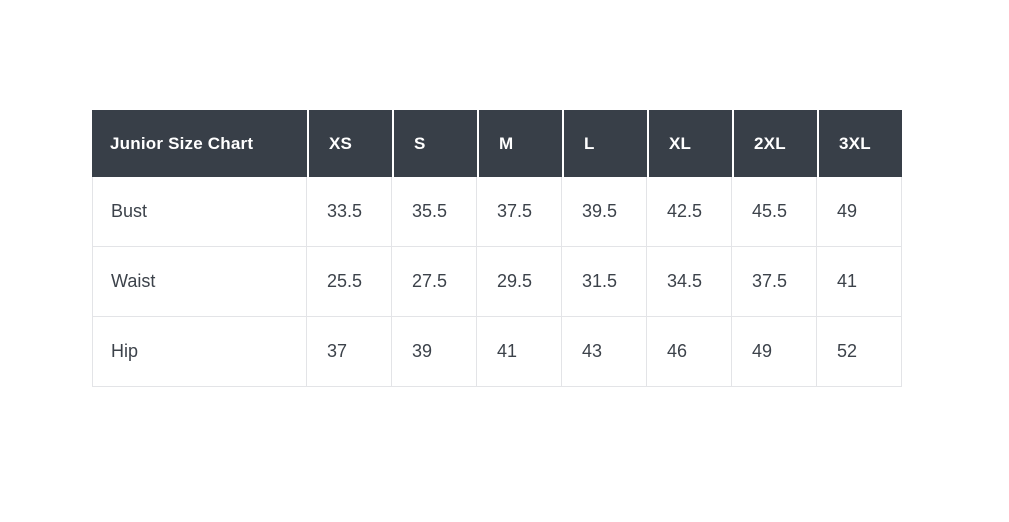  Describe the element at coordinates (689, 212) in the screenshot. I see `data-cell-bust-xl: 42.5` at that location.